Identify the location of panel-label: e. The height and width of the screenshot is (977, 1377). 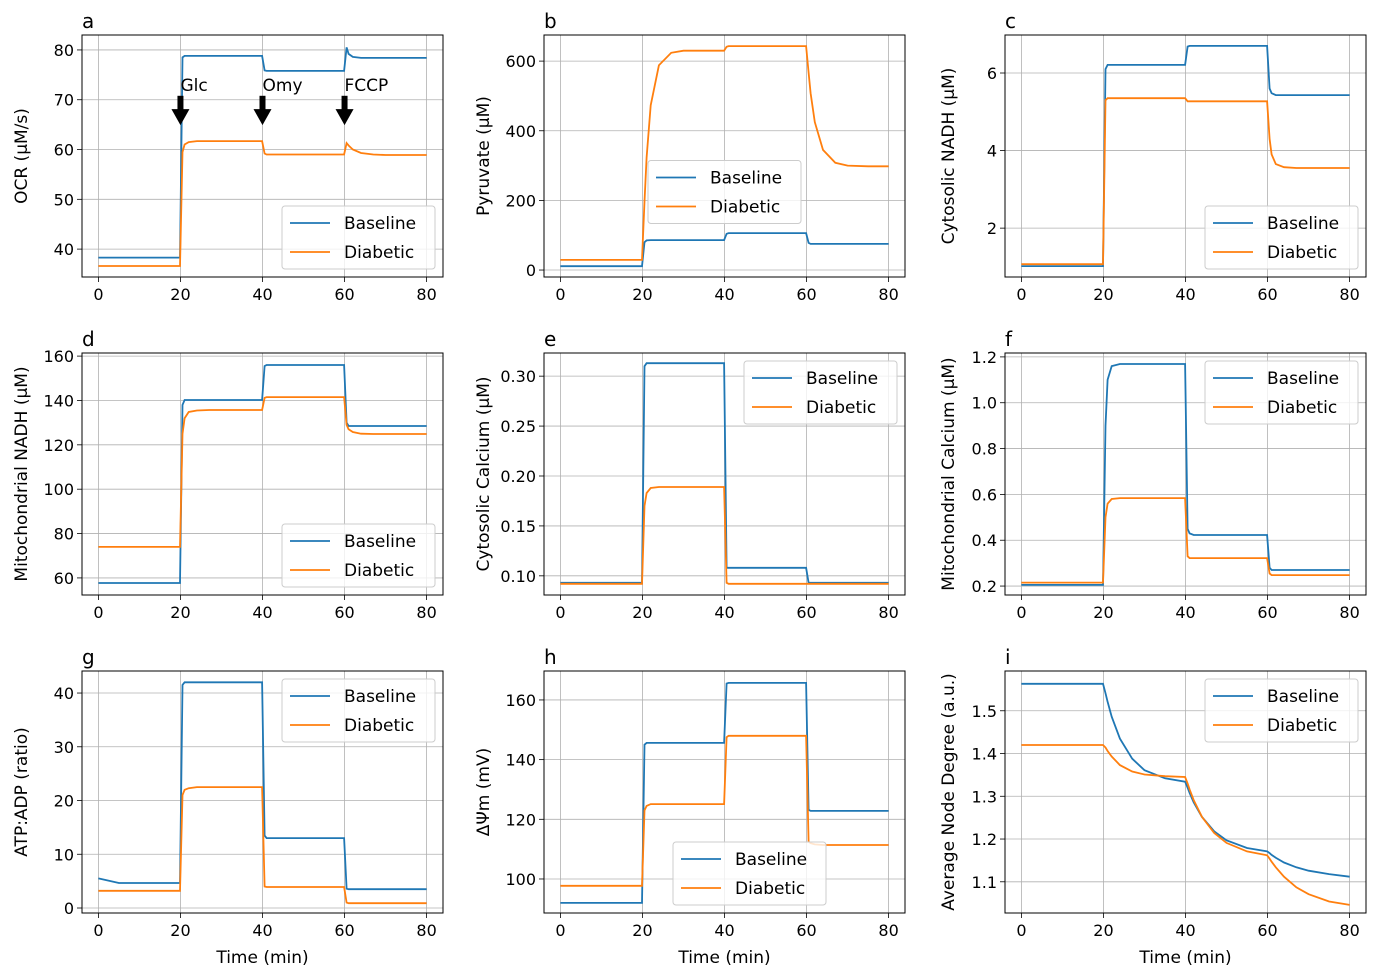
(550, 339).